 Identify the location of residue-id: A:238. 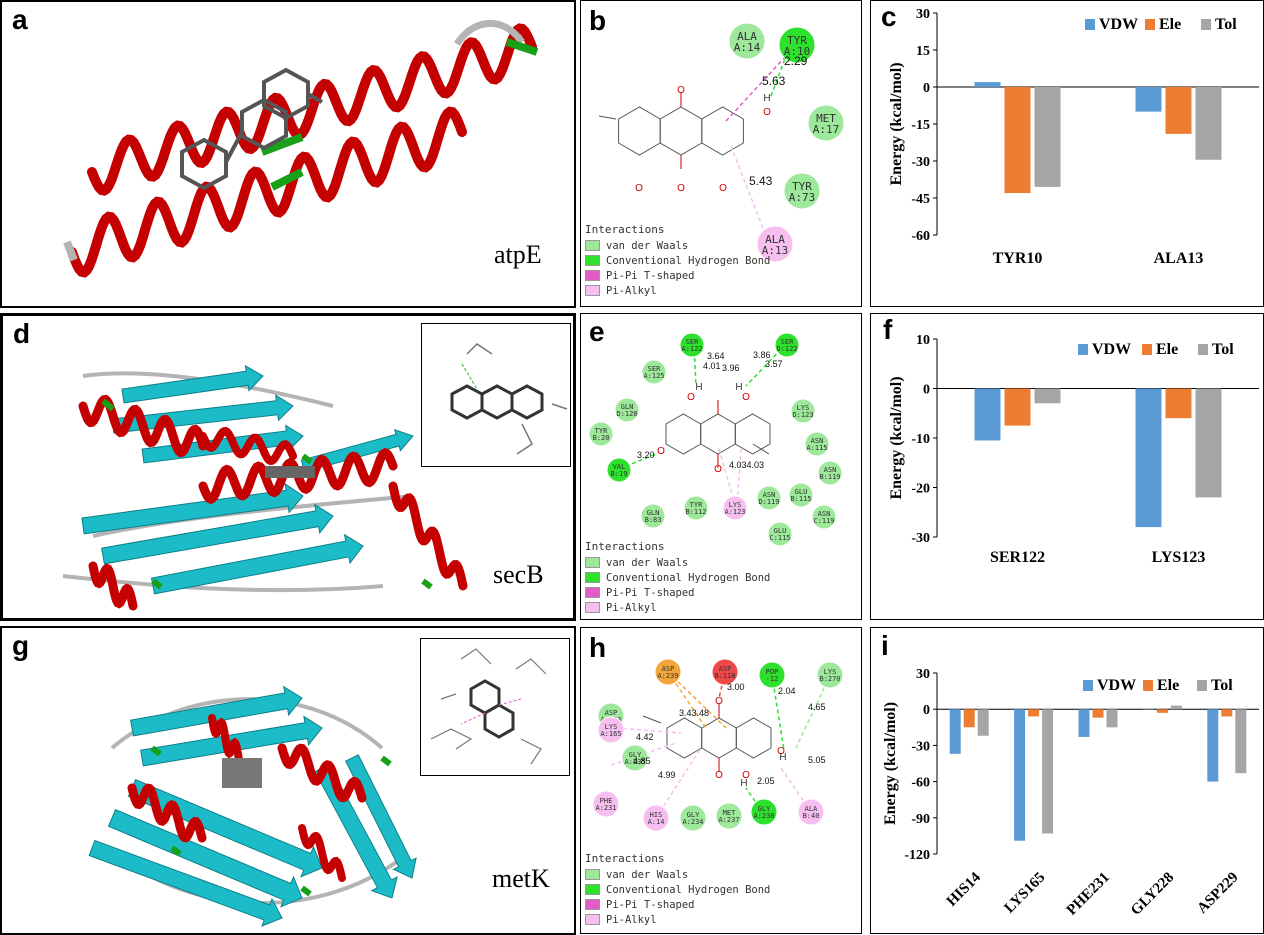
(763, 816).